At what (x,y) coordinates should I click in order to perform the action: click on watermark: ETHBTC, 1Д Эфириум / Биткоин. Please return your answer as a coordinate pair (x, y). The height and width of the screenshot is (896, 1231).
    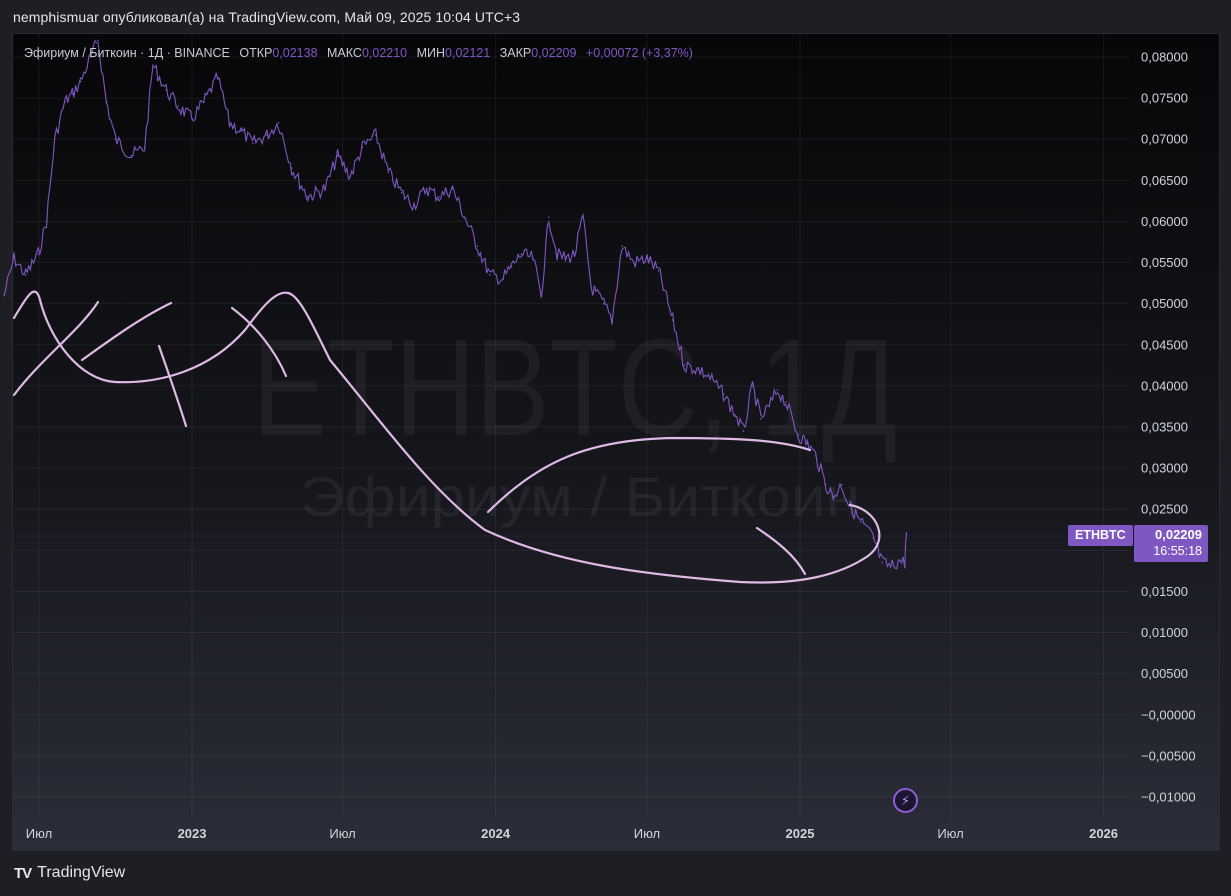
    Looking at the image, I should click on (575, 419).